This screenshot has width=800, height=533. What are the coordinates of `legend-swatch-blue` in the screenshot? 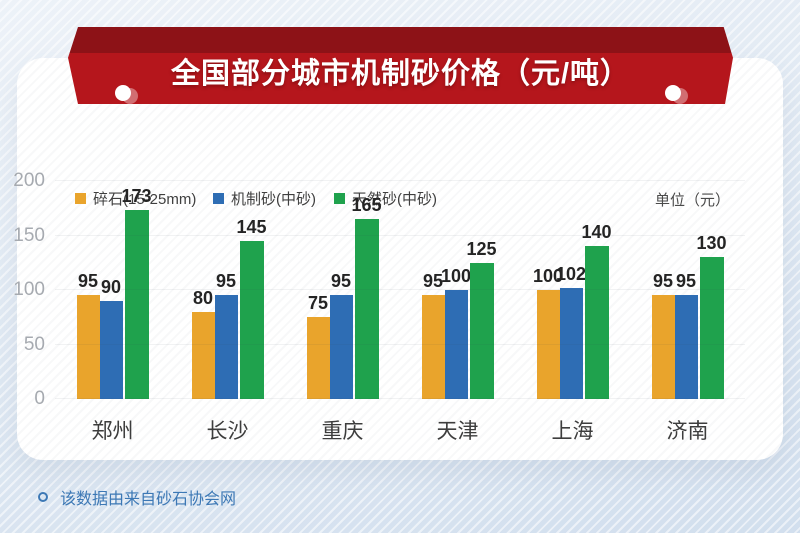 It's located at (218, 198).